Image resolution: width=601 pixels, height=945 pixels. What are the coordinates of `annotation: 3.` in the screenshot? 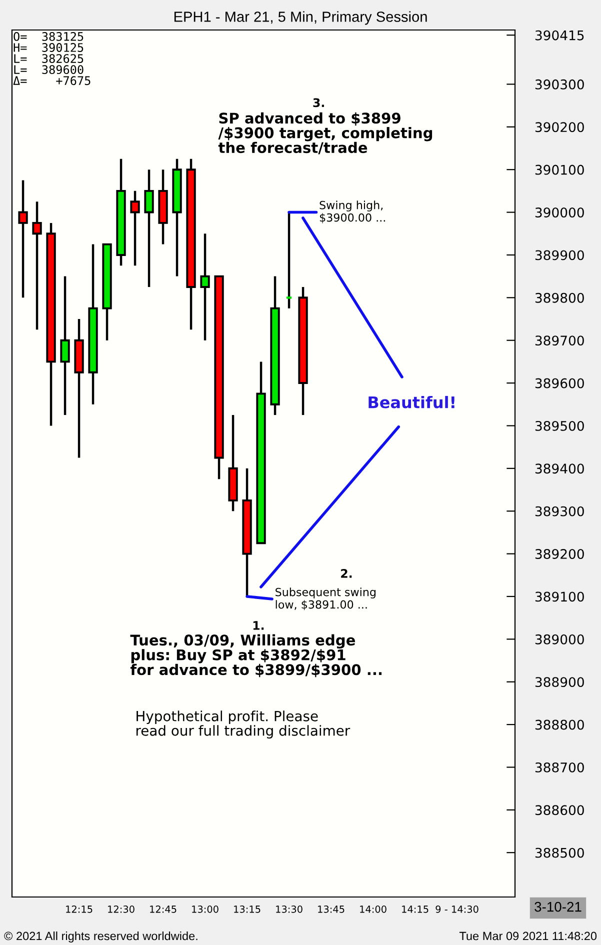 It's located at (318, 103).